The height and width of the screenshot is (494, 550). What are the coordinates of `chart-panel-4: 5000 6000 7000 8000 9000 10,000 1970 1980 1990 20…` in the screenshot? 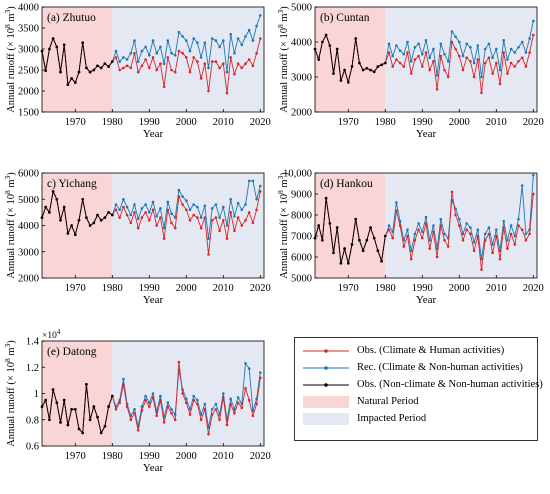 It's located at (410, 238).